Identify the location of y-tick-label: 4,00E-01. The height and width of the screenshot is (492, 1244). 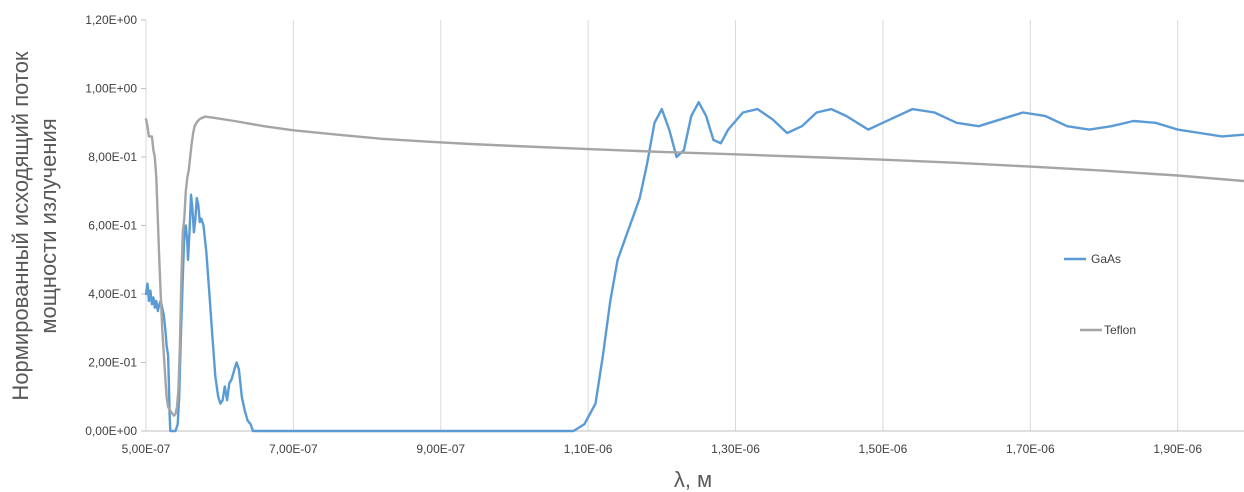
(112, 294).